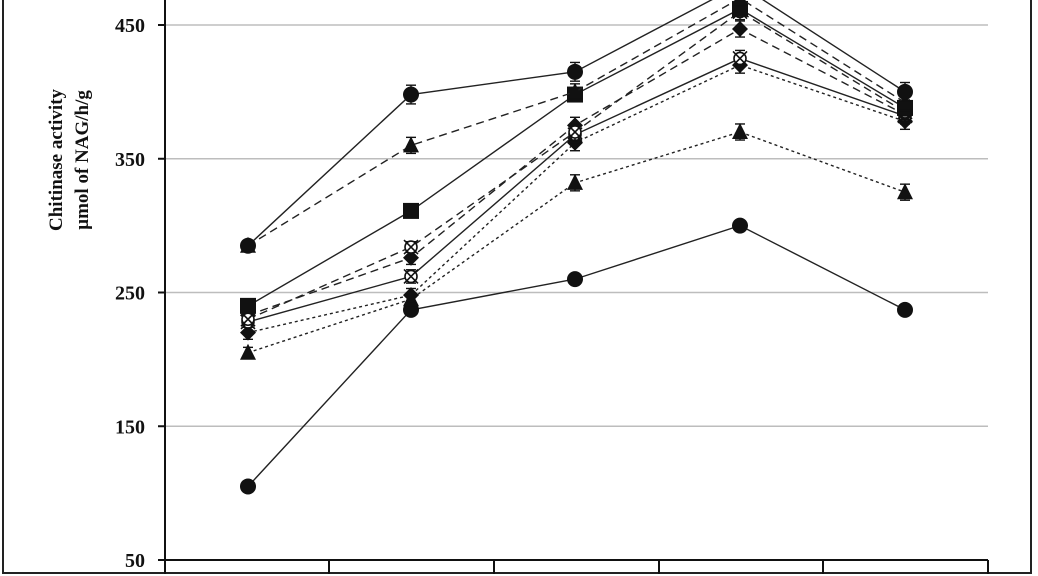 The height and width of the screenshot is (576, 1038). I want to click on y-tick-label: 50, so click(135, 561).